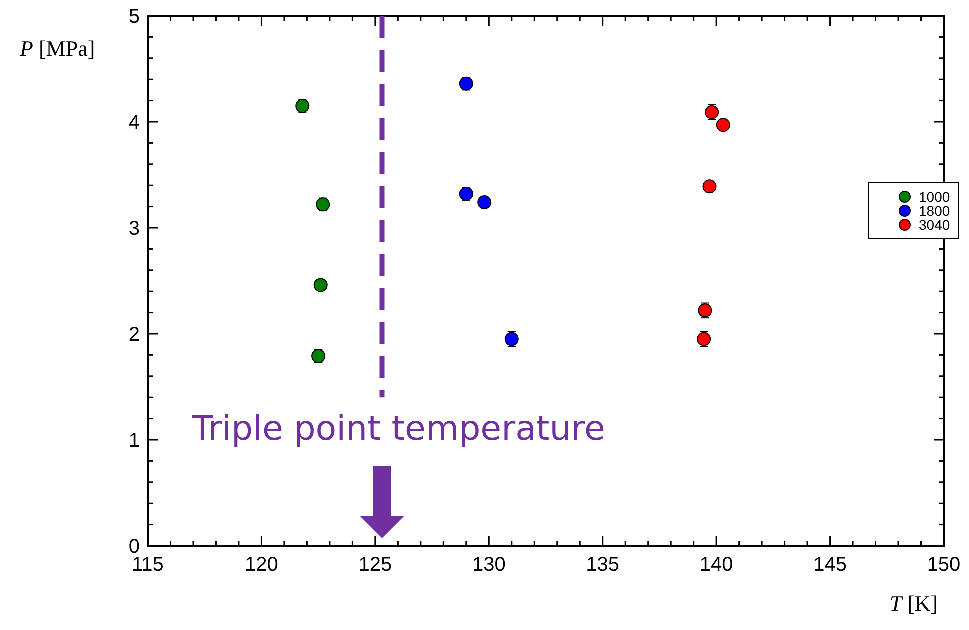 Image resolution: width=969 pixels, height=630 pixels. What do you see at coordinates (57, 48) in the screenshot?
I see `y-axis-title: P [MPa]` at bounding box center [57, 48].